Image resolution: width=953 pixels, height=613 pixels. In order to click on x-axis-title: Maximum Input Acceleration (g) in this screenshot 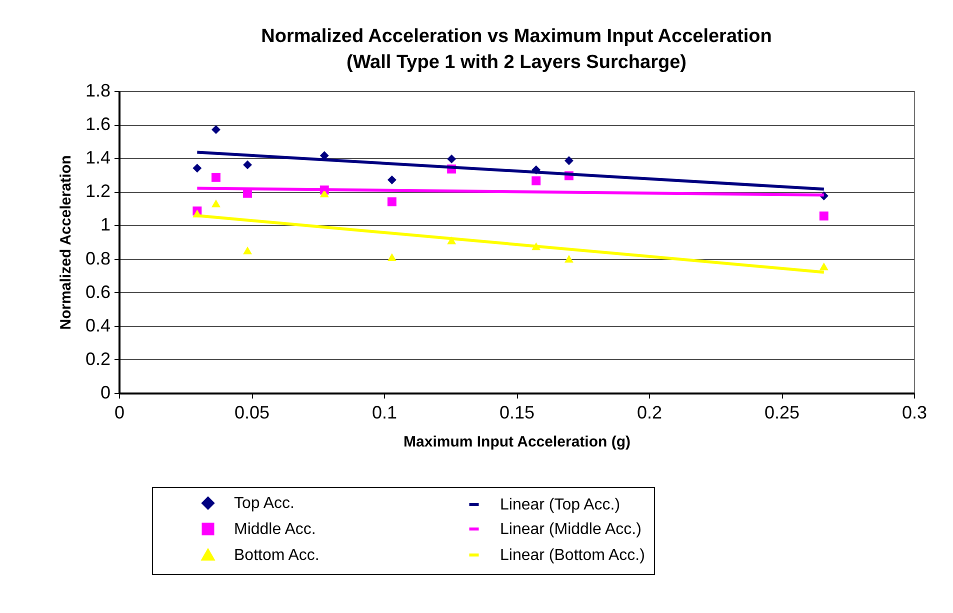, I will do `click(517, 442)`.